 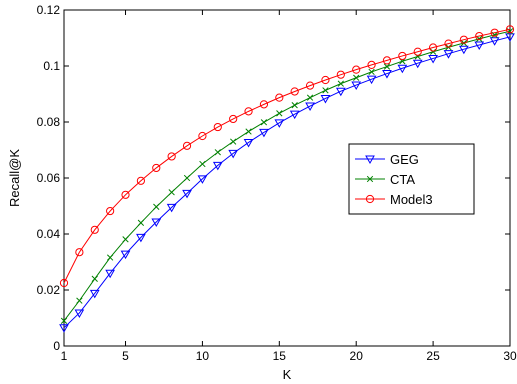 I want to click on x-tick-label: 30, so click(x=510, y=356).